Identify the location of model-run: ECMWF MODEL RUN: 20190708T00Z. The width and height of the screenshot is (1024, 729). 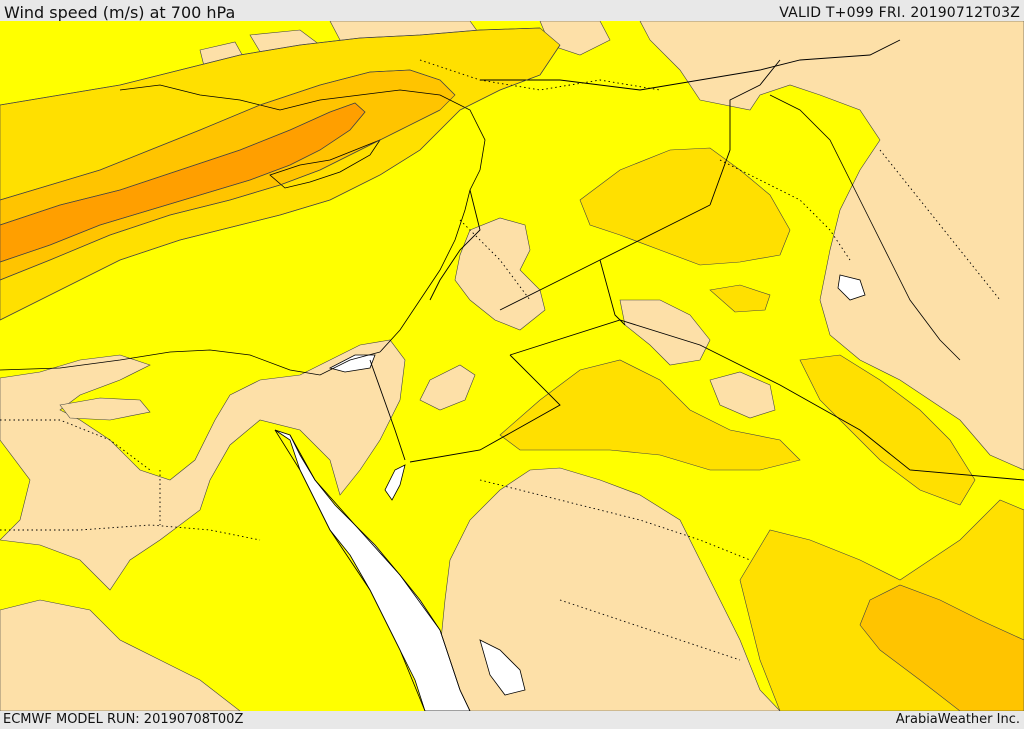
(123, 719).